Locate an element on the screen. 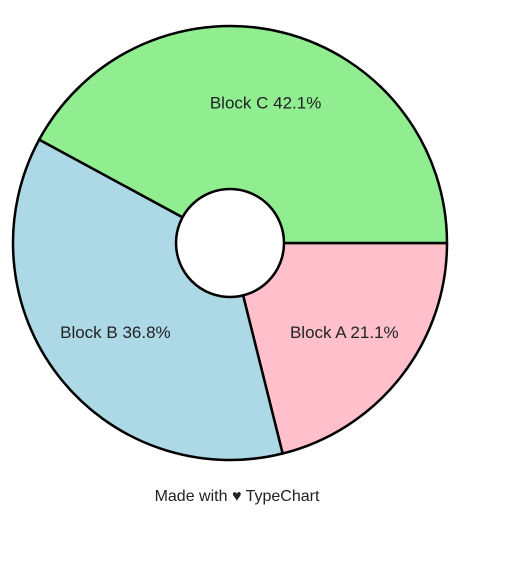 The image size is (514, 571). donut-hole is located at coordinates (230, 243).